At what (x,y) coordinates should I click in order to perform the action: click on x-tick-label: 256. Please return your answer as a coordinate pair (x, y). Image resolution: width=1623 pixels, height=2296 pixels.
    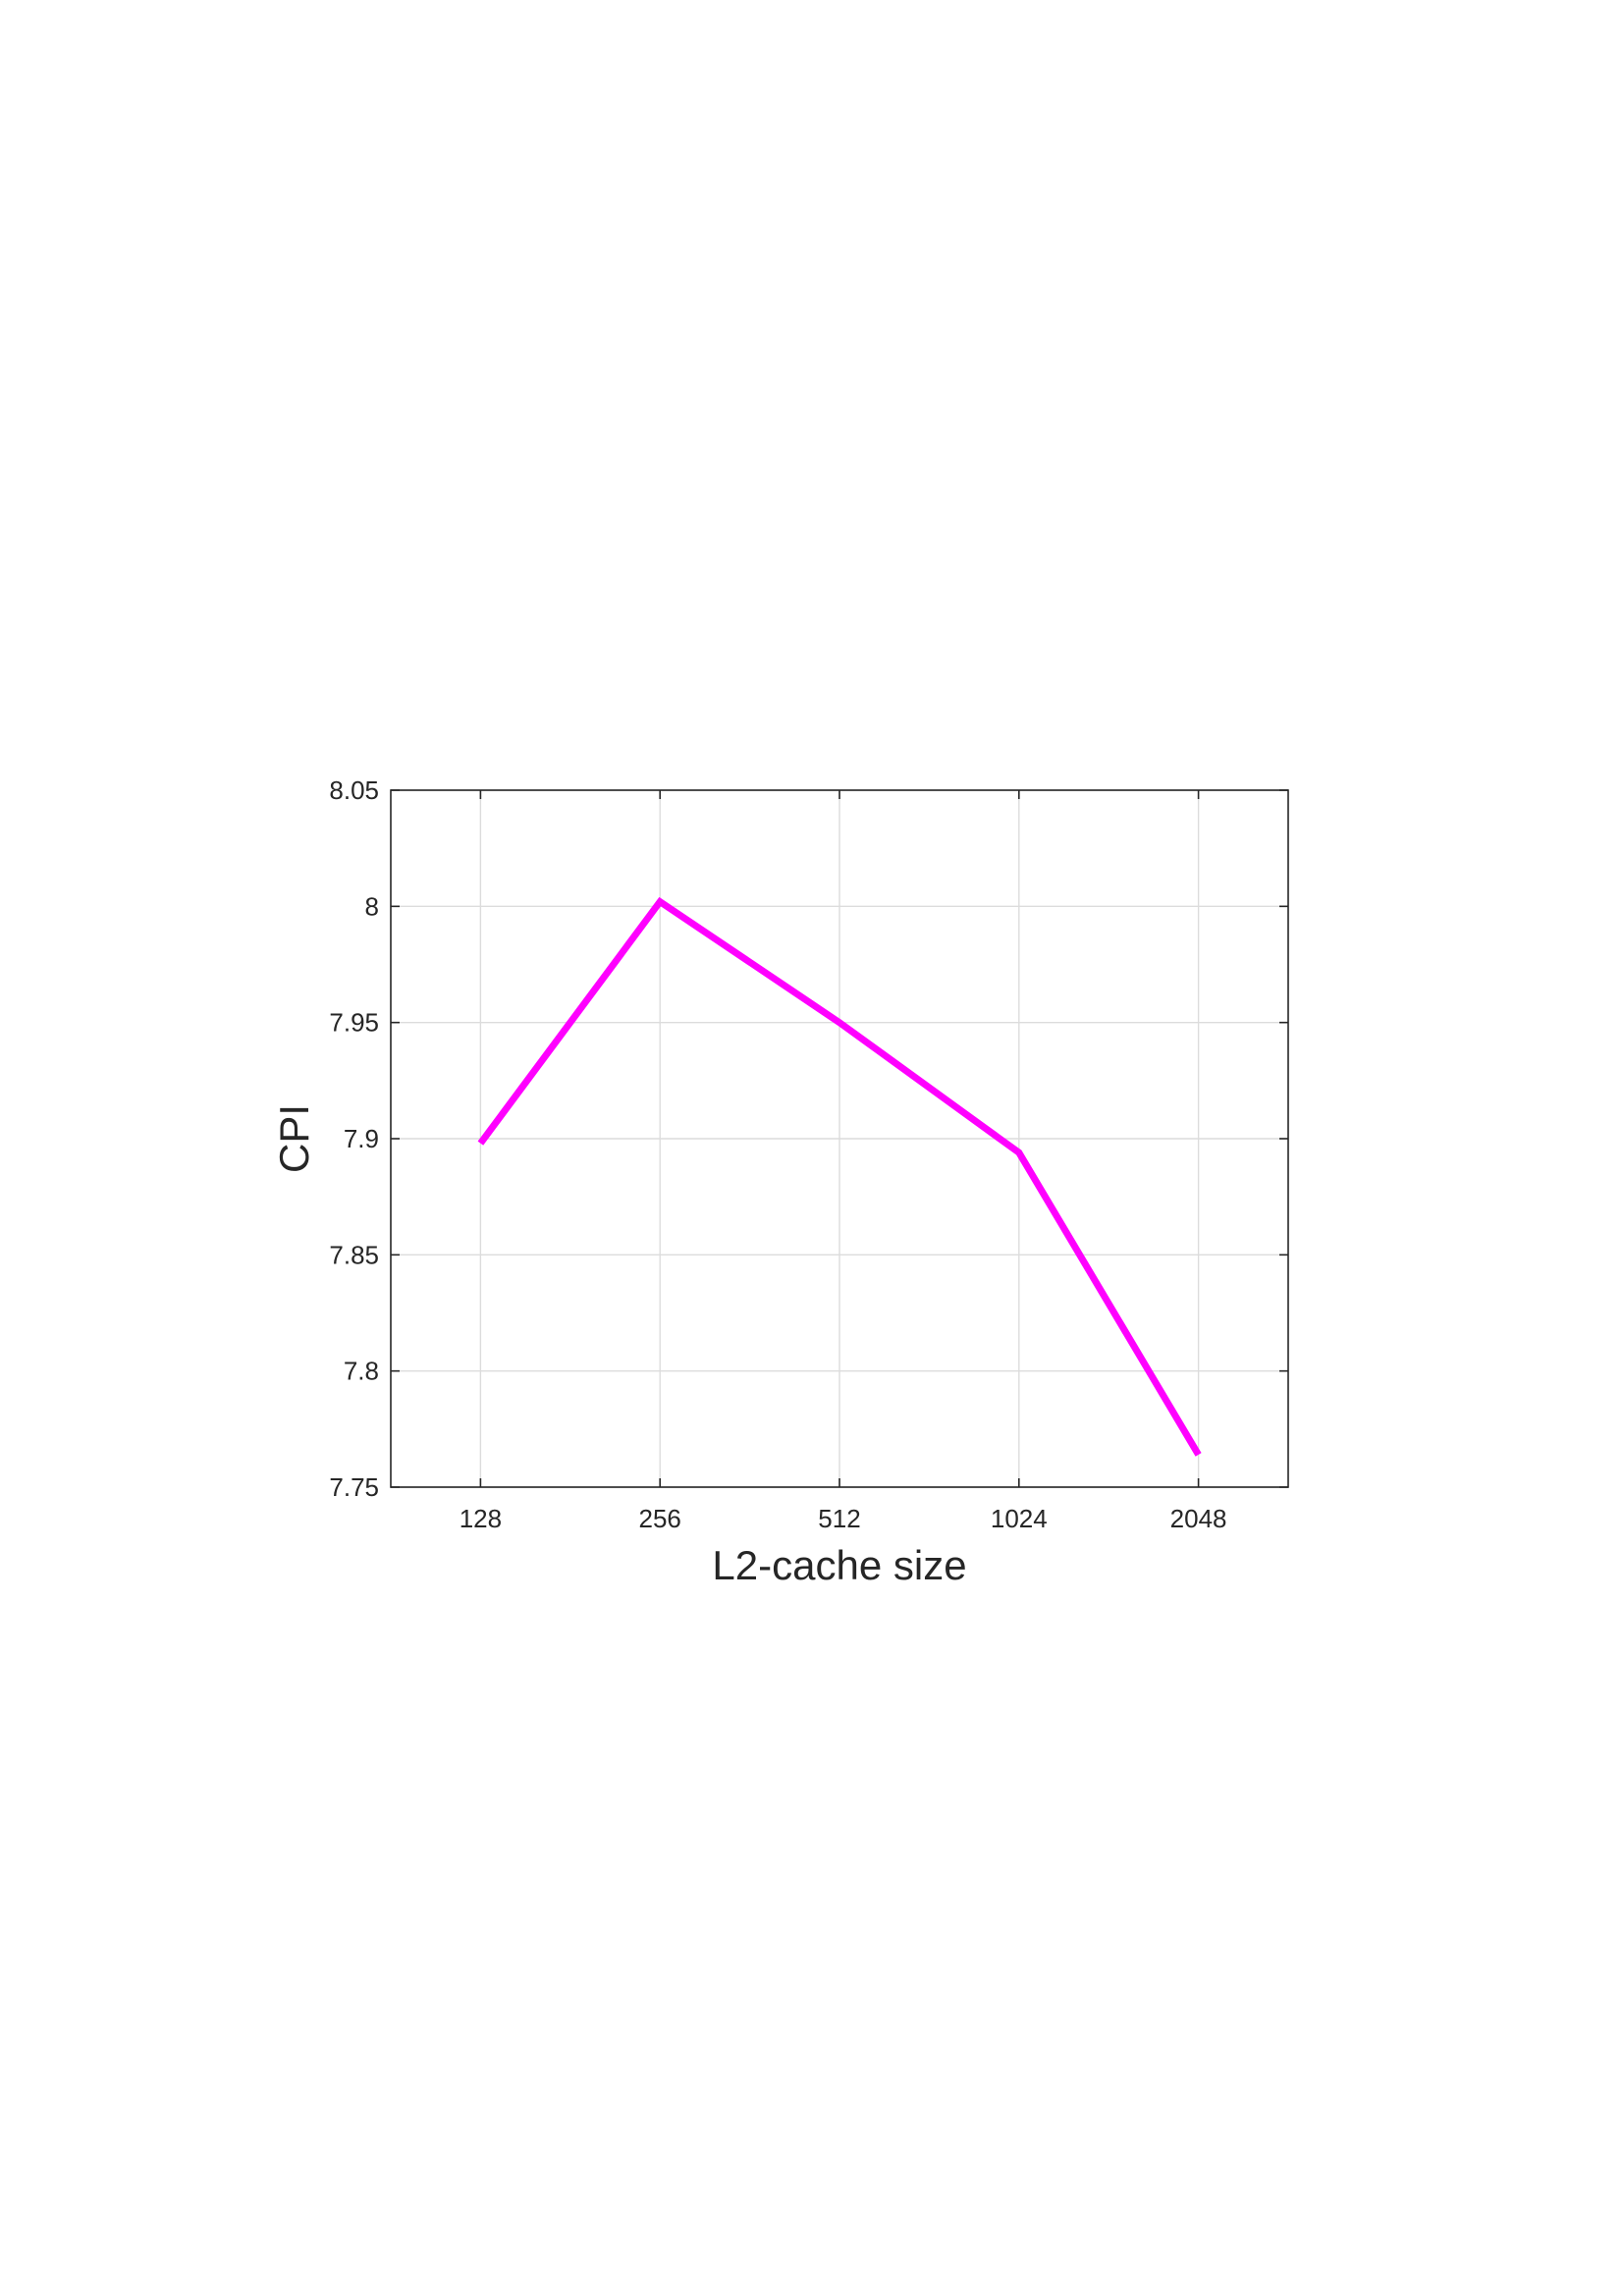
    Looking at the image, I should click on (660, 1518).